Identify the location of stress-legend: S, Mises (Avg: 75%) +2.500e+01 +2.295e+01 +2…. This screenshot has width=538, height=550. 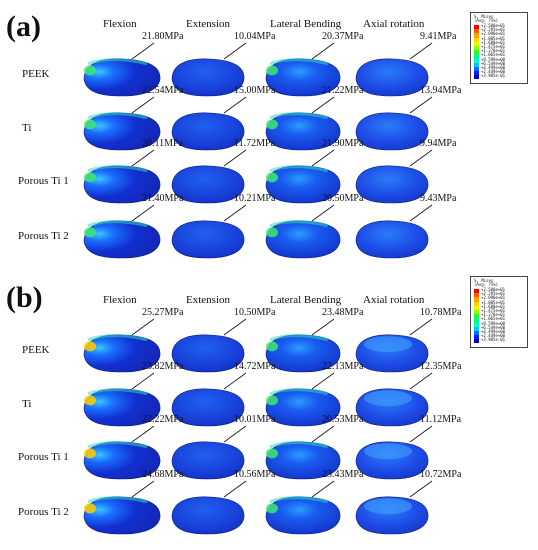
(499, 312).